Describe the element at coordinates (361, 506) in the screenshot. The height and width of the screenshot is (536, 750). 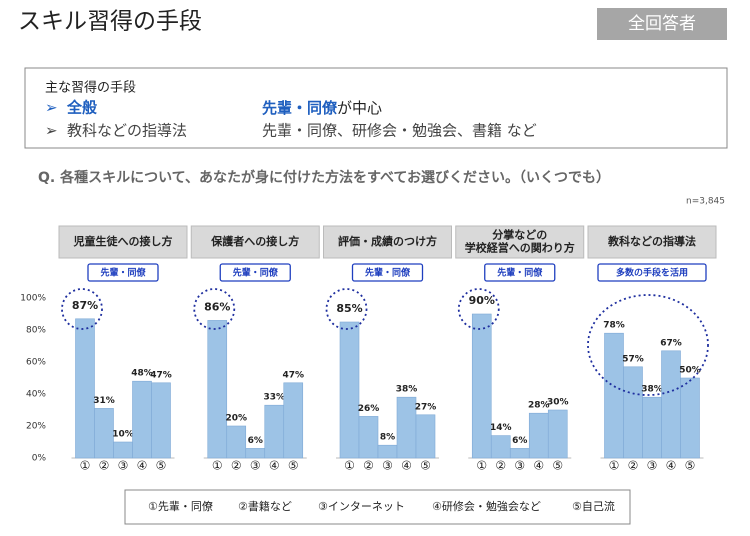
I see `legend-item: ③インターネット` at that location.